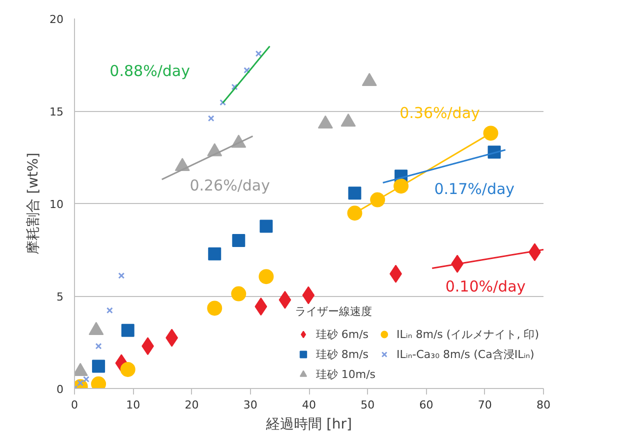 The width and height of the screenshot is (622, 446). Describe the element at coordinates (309, 405) in the screenshot. I see `x-tick-label: 40` at that location.